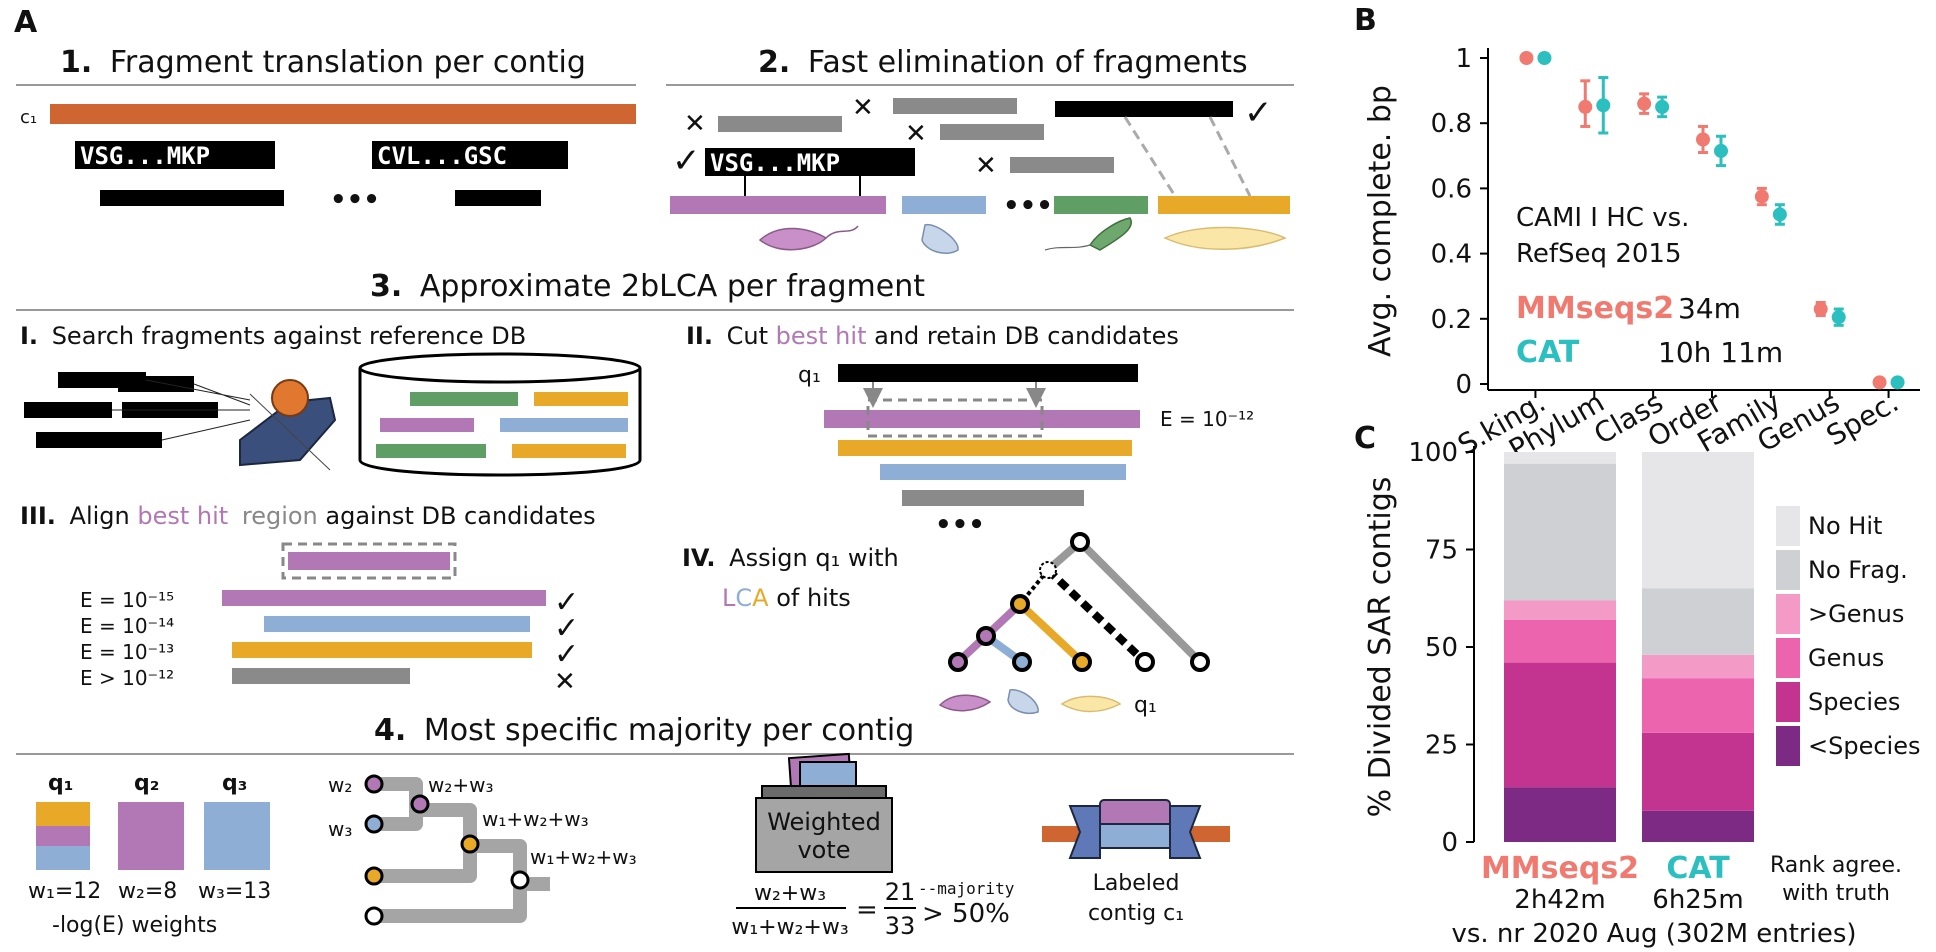  What do you see at coordinates (821, 336) in the screenshot?
I see `sub2-highlight: best hit` at bounding box center [821, 336].